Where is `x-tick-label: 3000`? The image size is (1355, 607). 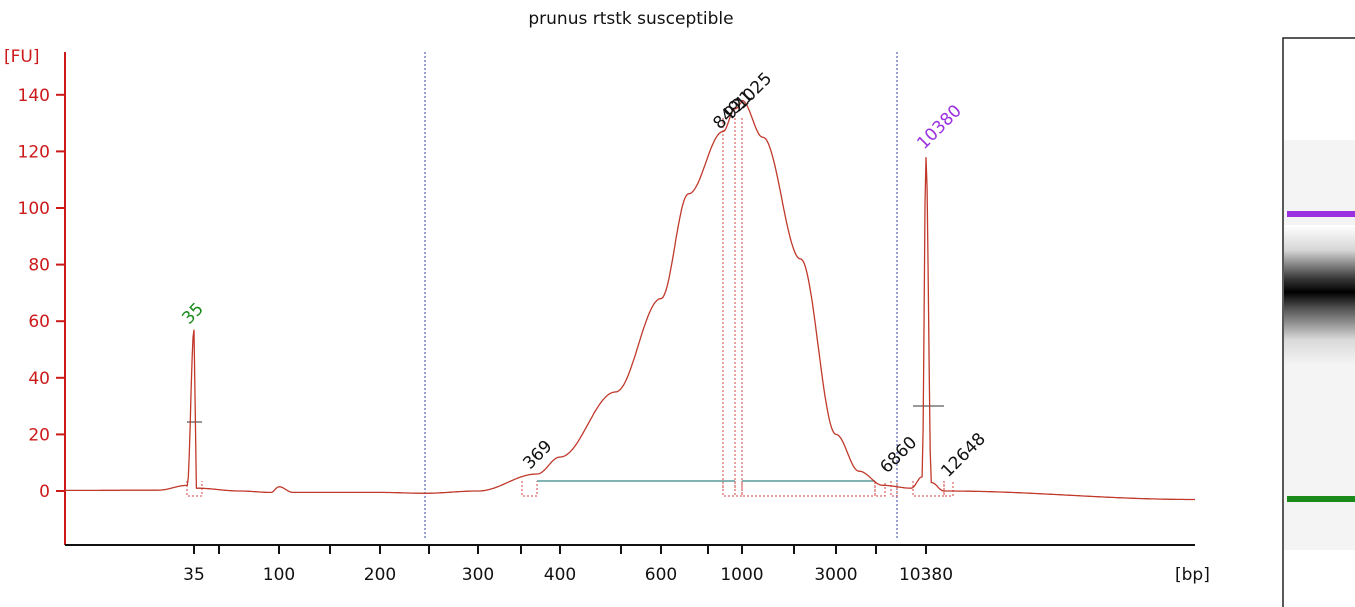 x-tick-label: 3000 is located at coordinates (835, 575).